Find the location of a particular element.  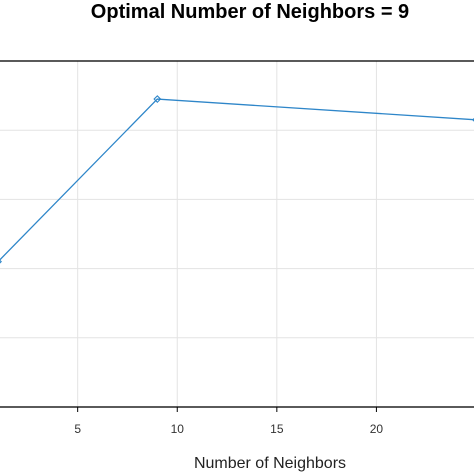

x-tick-label: 10 is located at coordinates (178, 429).